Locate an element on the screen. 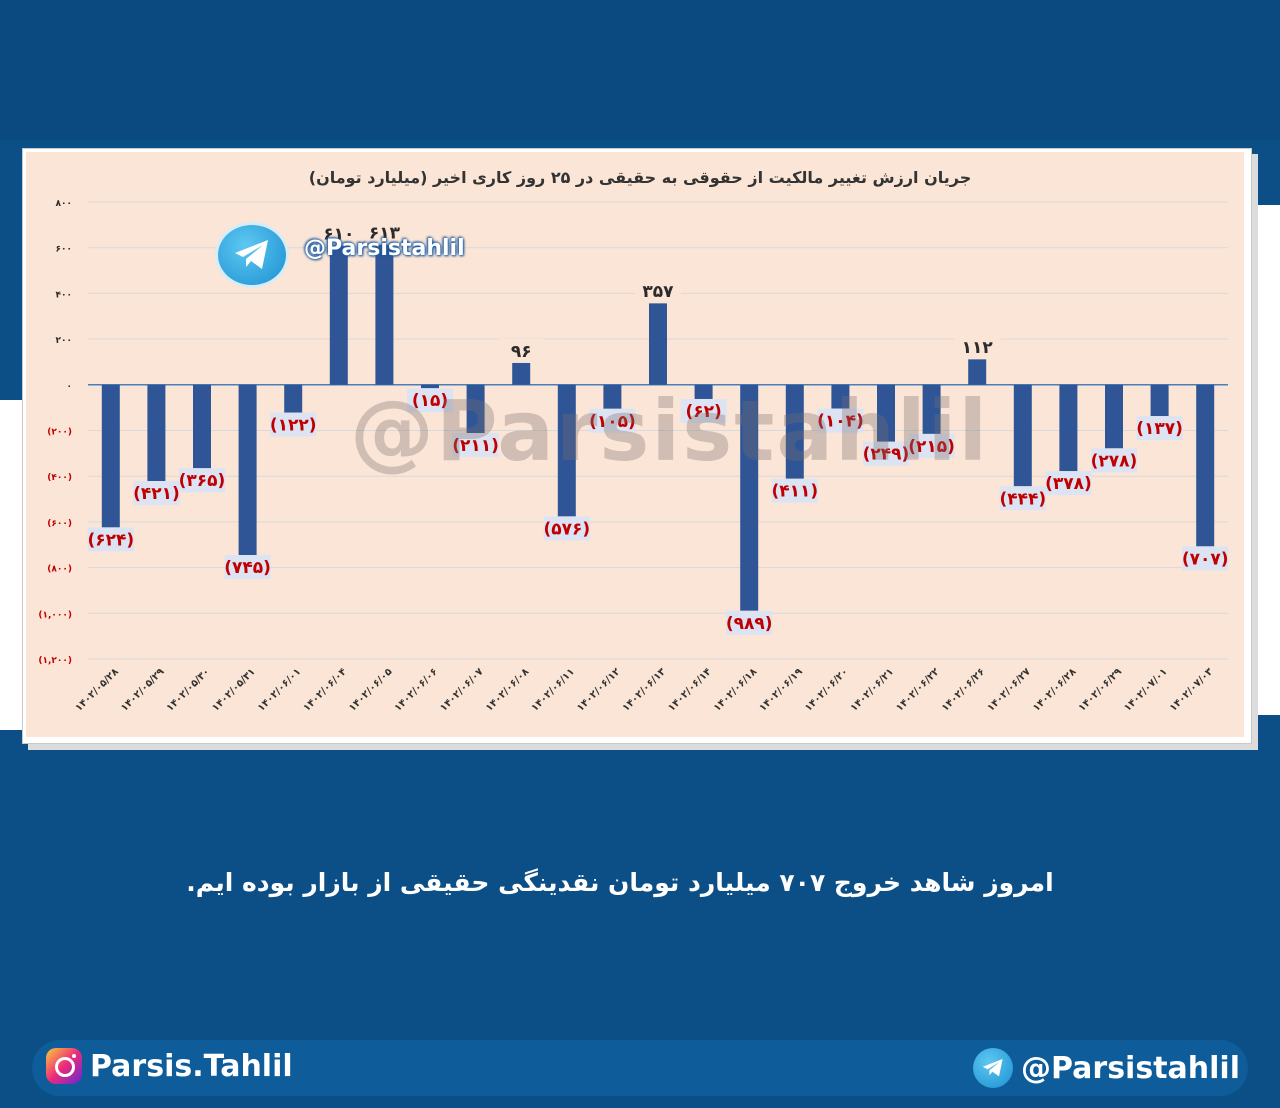 The image size is (1280, 1108). y-tick-label: ۲۰۰ is located at coordinates (64, 341).